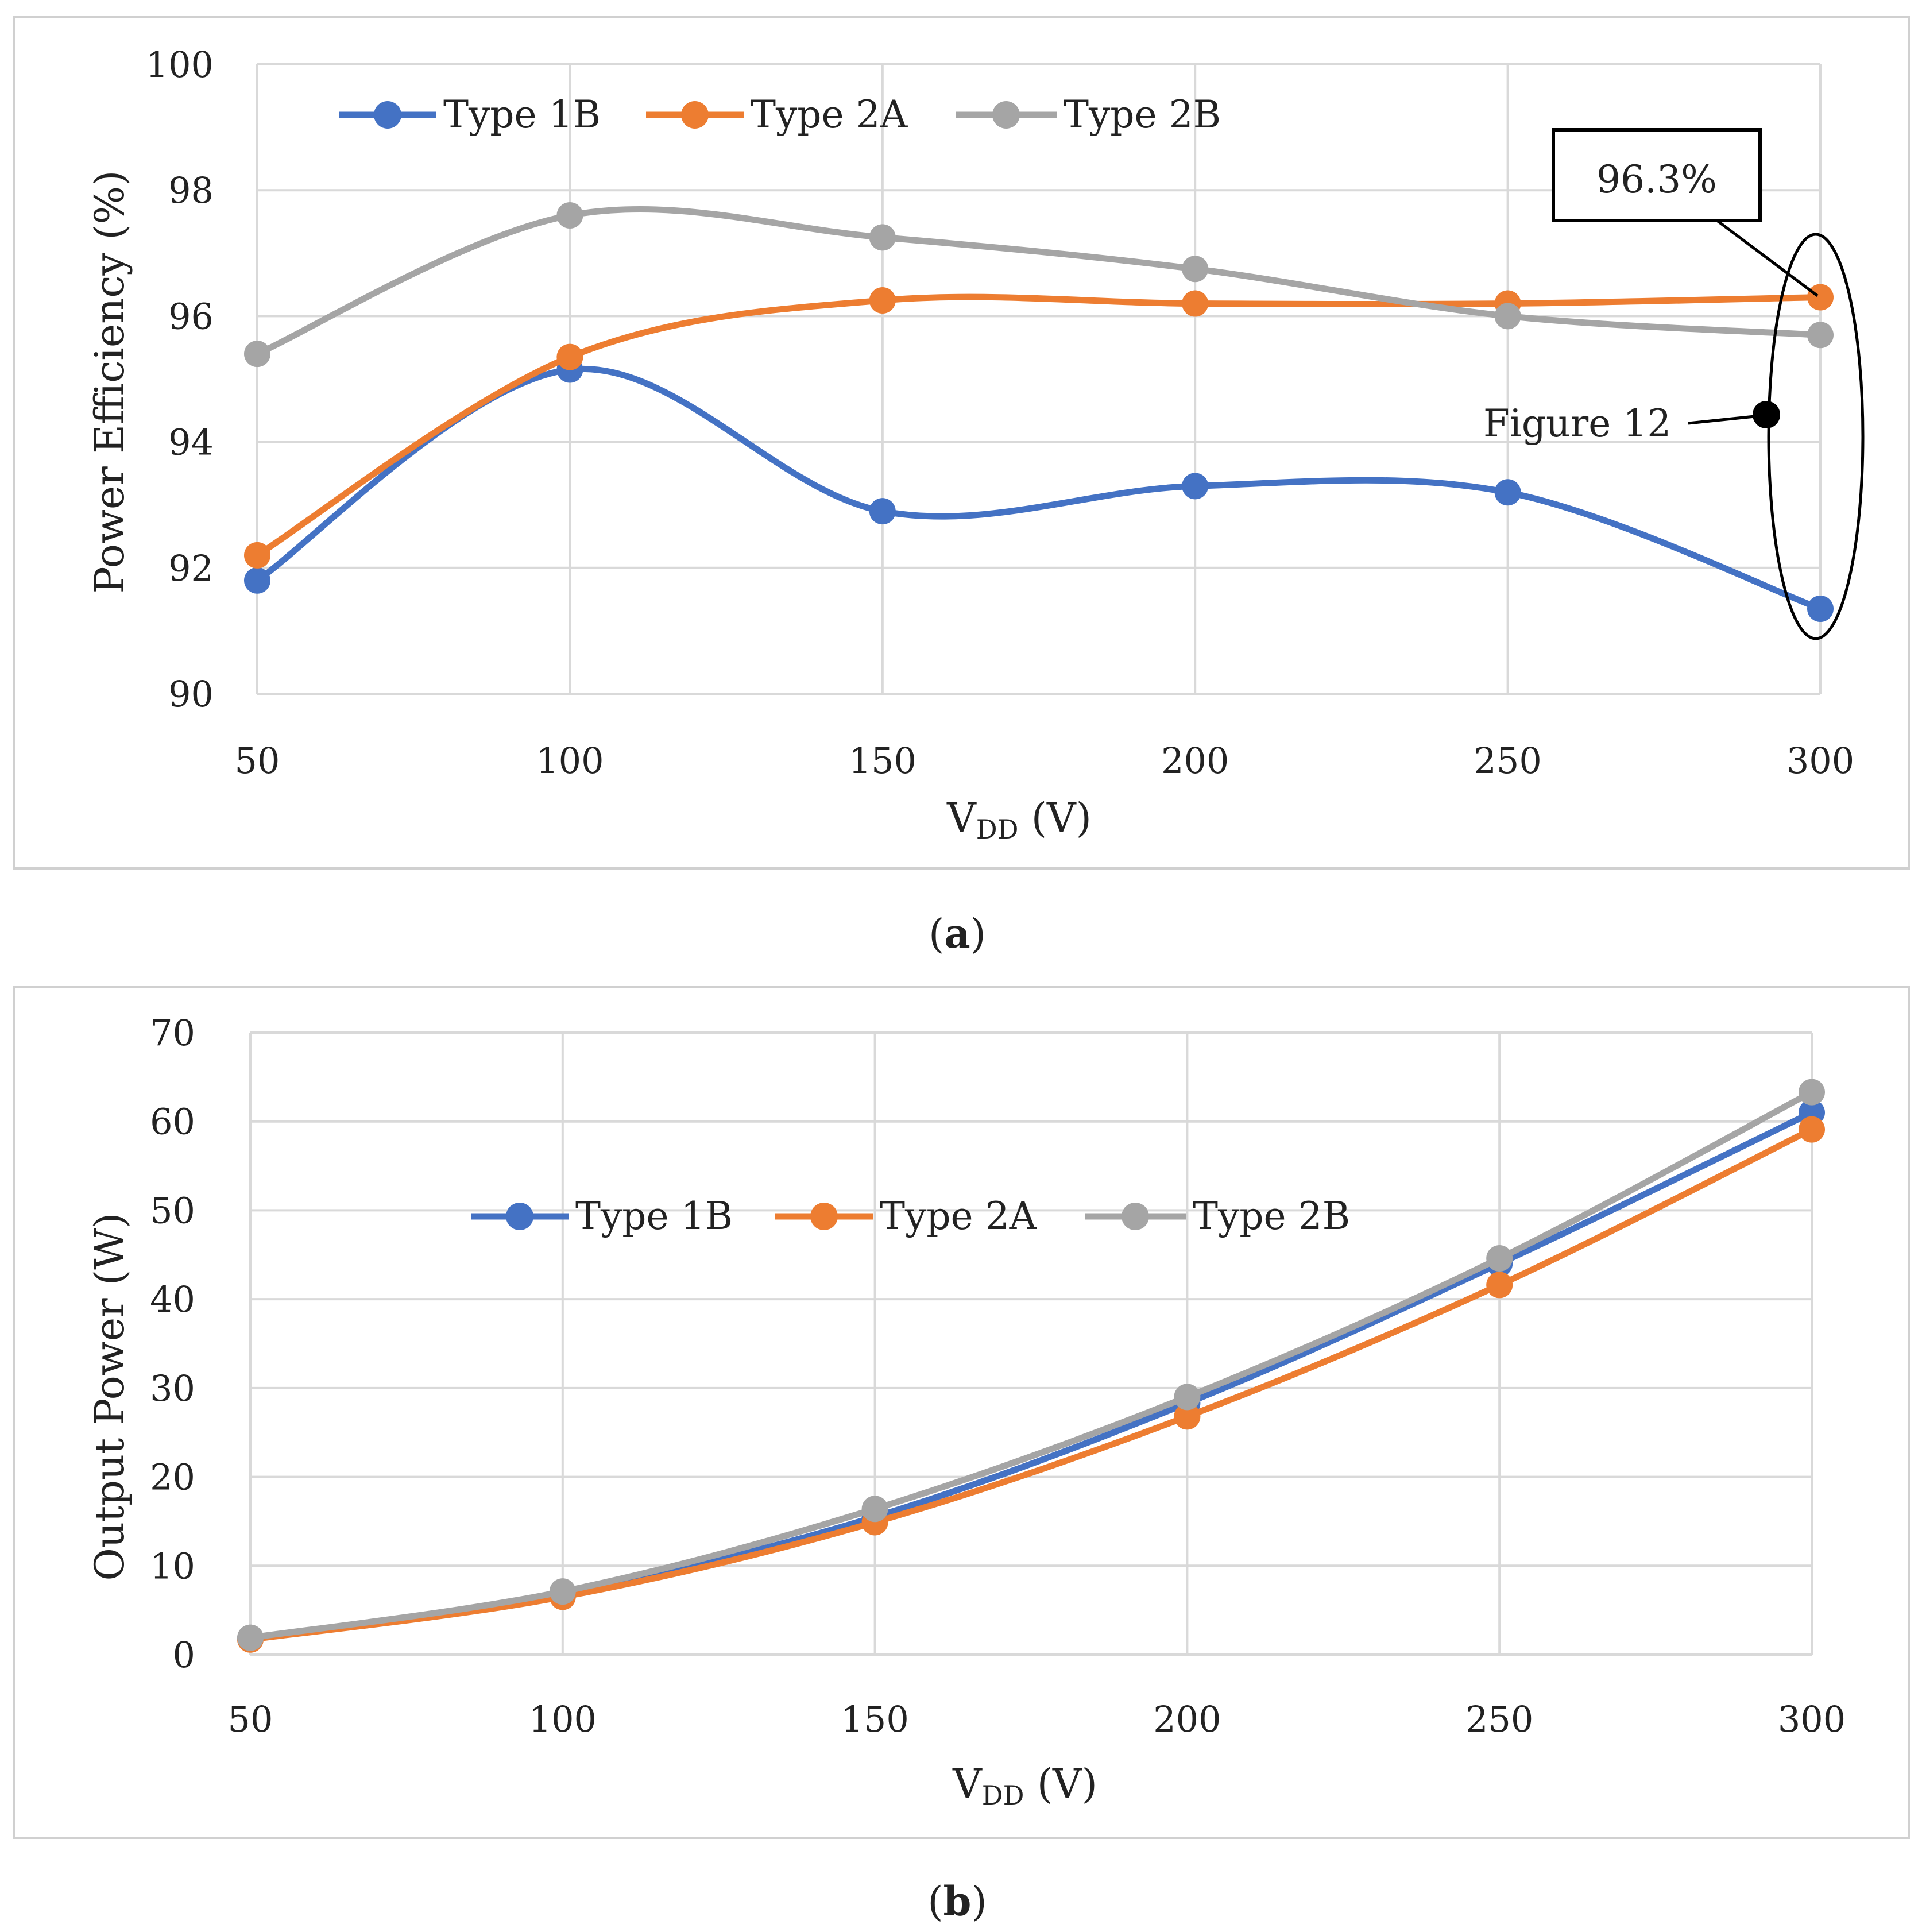  I want to click on panel-b-x-tick-label: 100, so click(563, 1719).